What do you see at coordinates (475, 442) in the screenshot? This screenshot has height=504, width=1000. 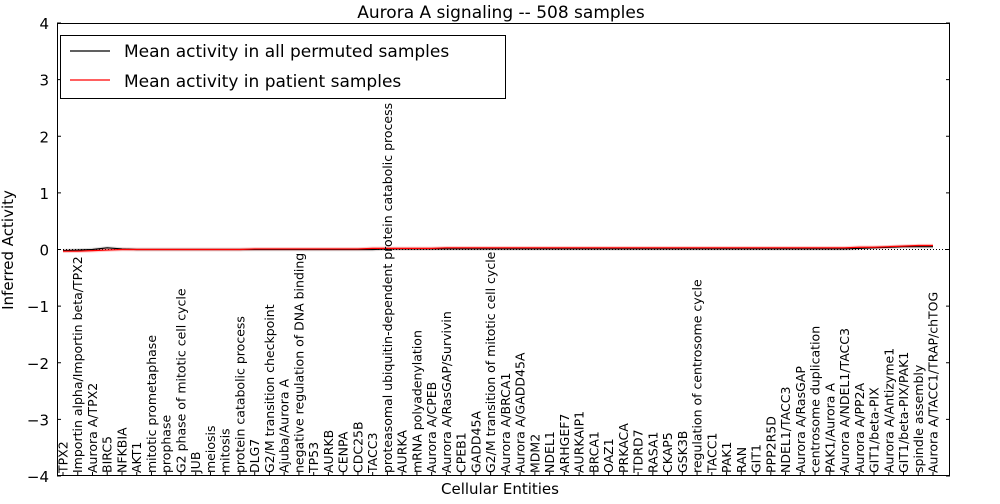 I see `x-tick-label: GADD45A` at bounding box center [475, 442].